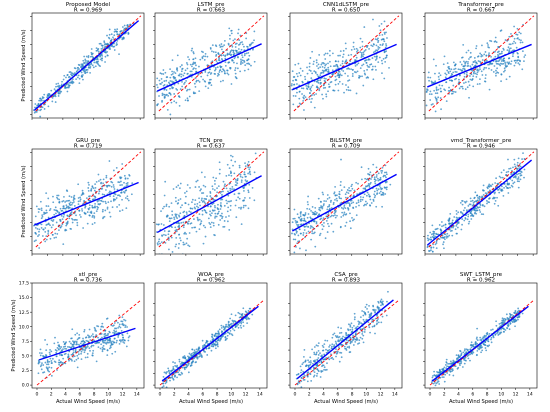 This screenshot has width=550, height=412. What do you see at coordinates (24, 65) in the screenshot?
I see `y-axis-label: Predicted Wind Speed (m/s)` at bounding box center [24, 65].